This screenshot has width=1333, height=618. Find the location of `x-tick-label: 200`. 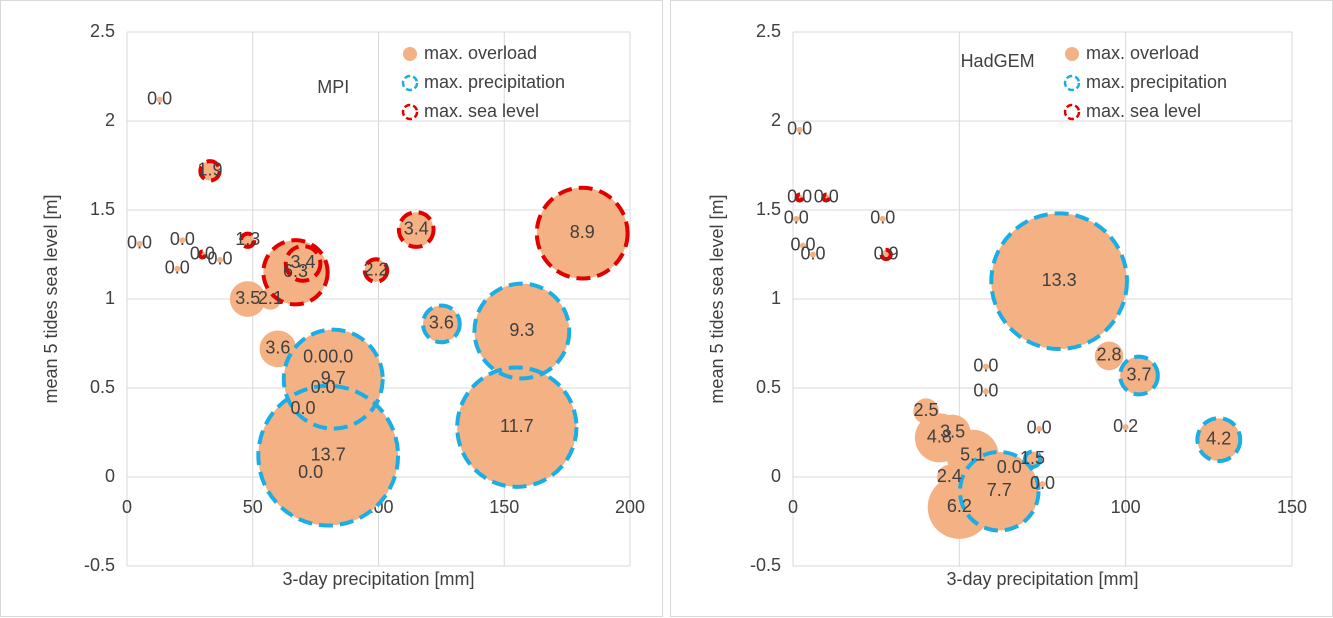

x-tick-label: 200 is located at coordinates (630, 507).